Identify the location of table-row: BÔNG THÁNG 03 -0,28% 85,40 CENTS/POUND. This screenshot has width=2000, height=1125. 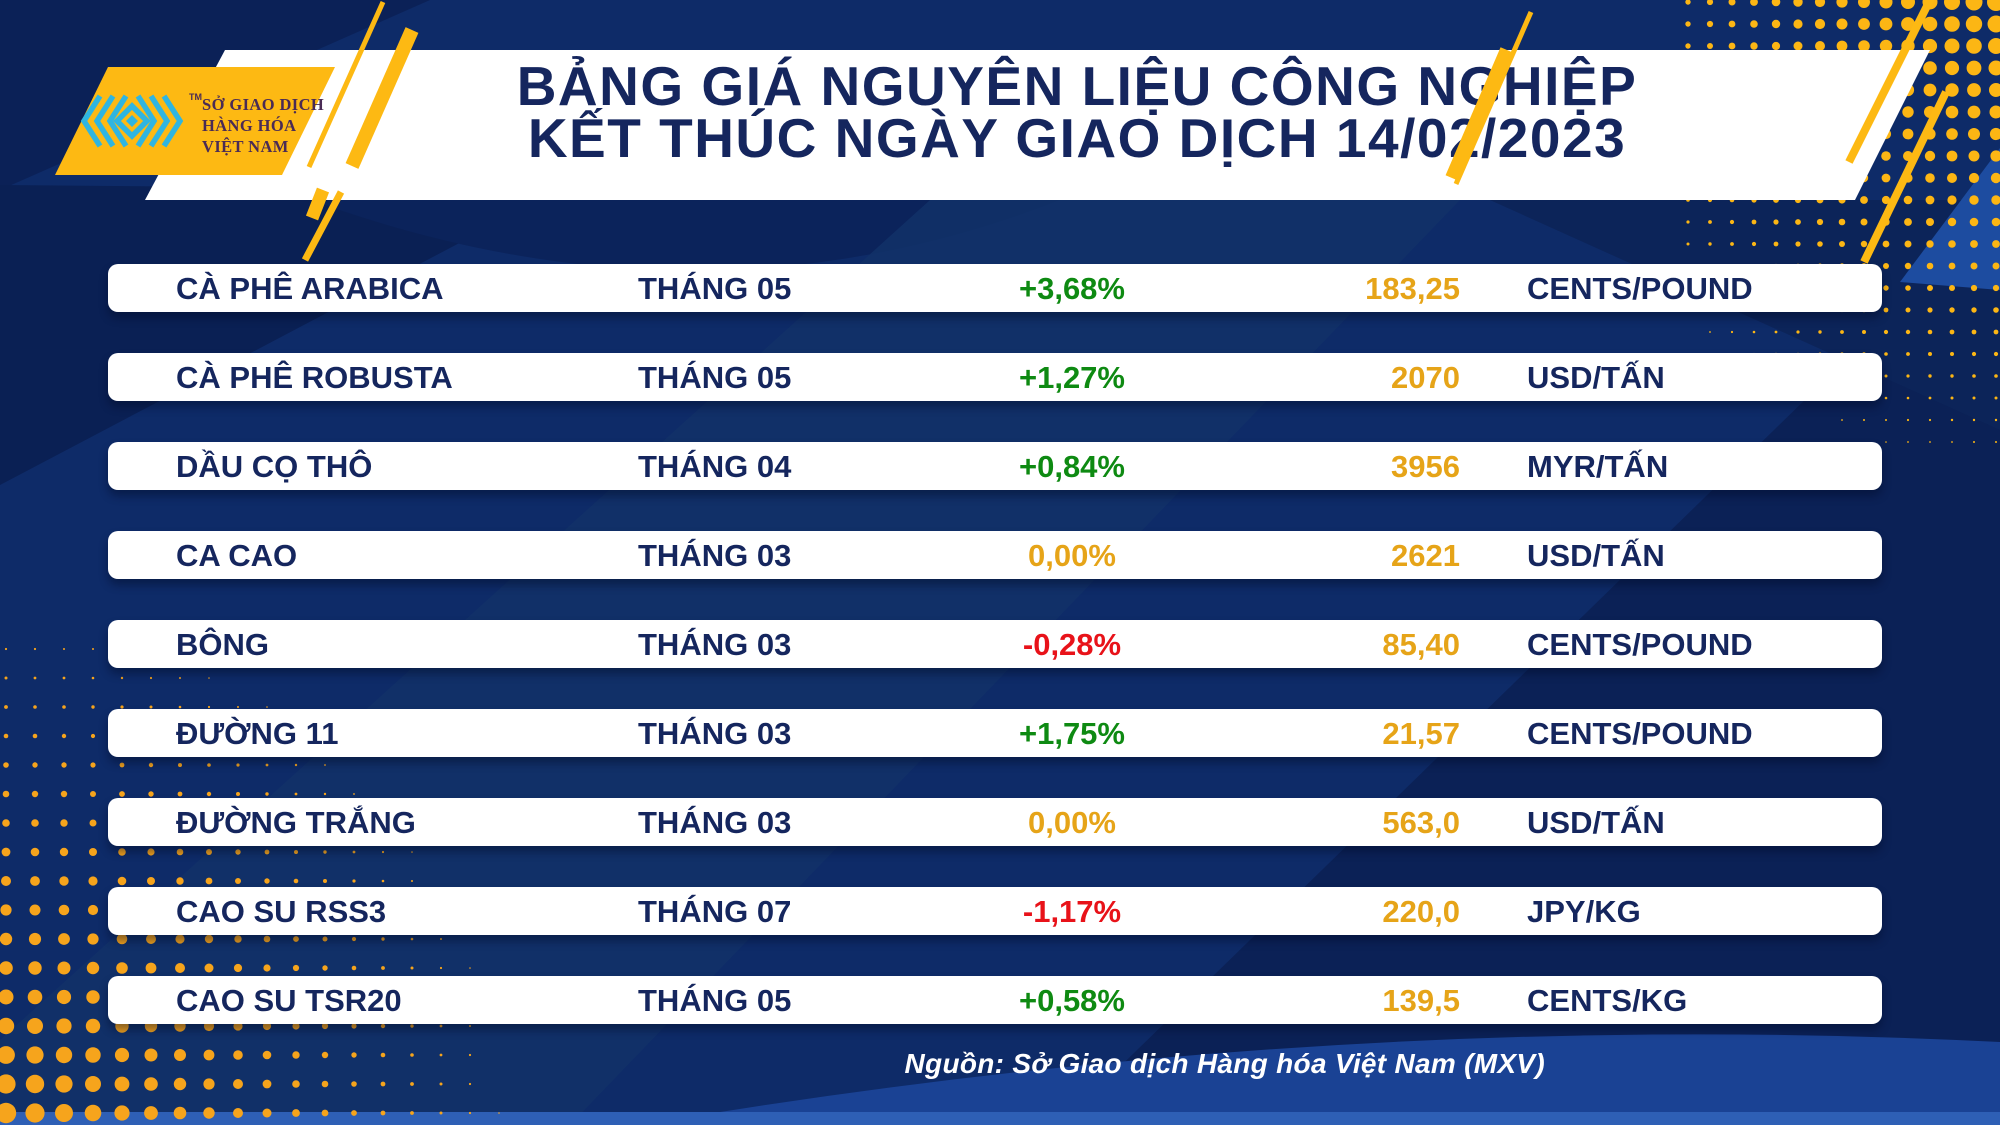
(995, 644).